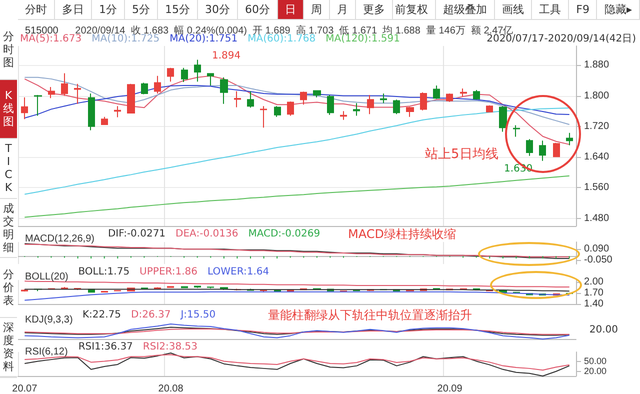 This screenshot has width=640, height=394. Describe the element at coordinates (343, 9) in the screenshot. I see `text: 月` at that location.